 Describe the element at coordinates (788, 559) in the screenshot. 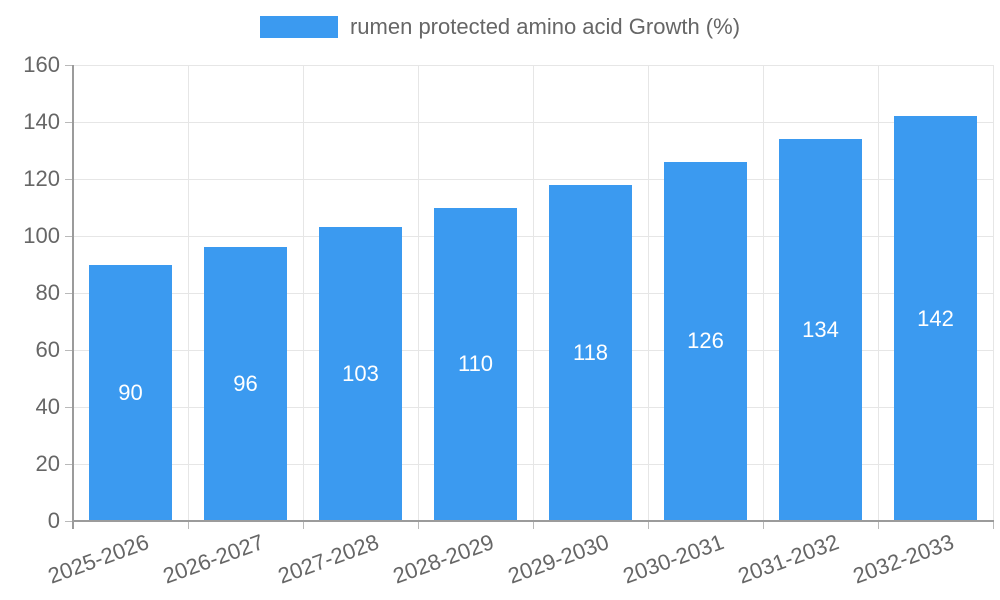

I see `x-axis-tick-label: 2031-2032` at that location.